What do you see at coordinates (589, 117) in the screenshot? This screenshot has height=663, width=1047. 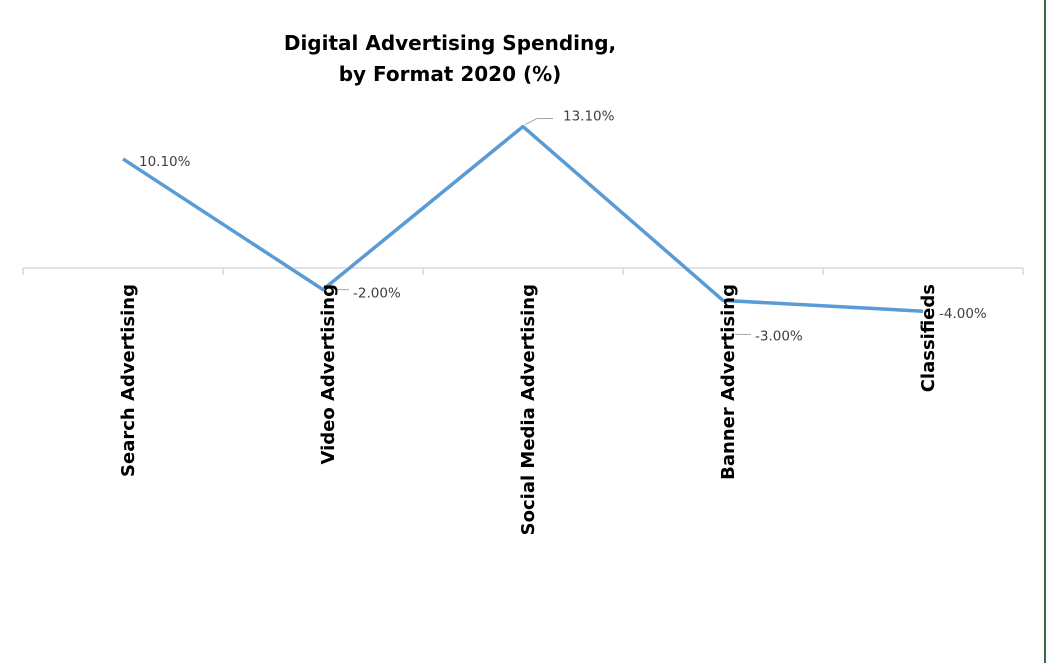 I see `data-label: 13.10%` at bounding box center [589, 117].